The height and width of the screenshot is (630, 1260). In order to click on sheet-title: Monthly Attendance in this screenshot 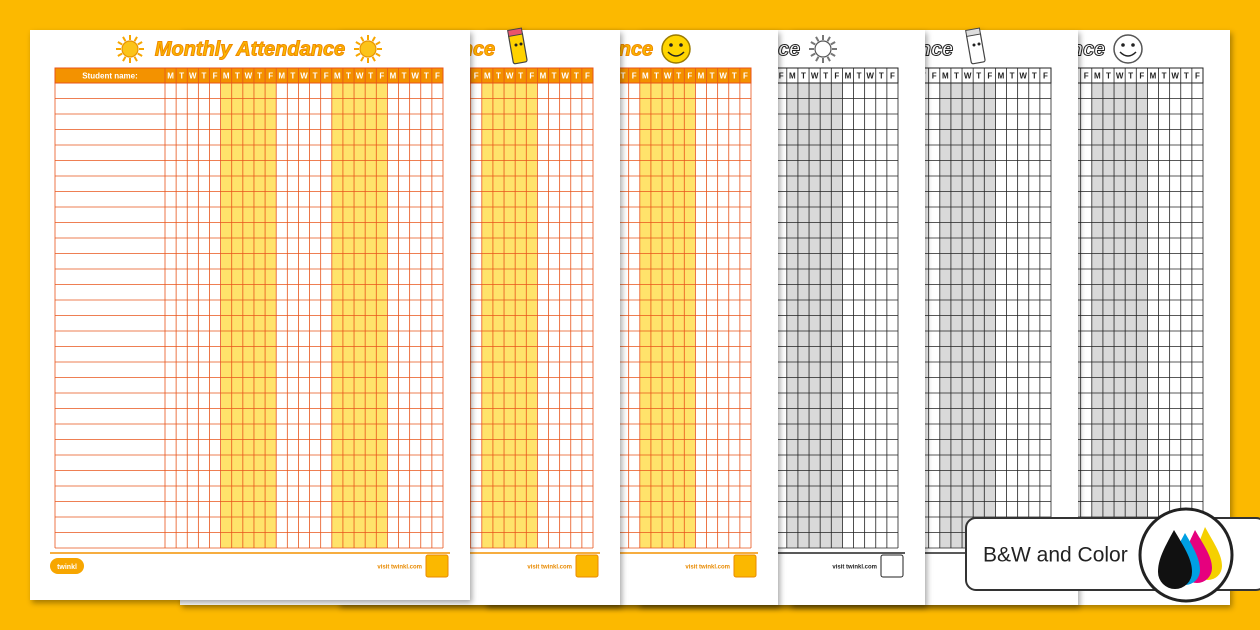, I will do `click(250, 49)`.